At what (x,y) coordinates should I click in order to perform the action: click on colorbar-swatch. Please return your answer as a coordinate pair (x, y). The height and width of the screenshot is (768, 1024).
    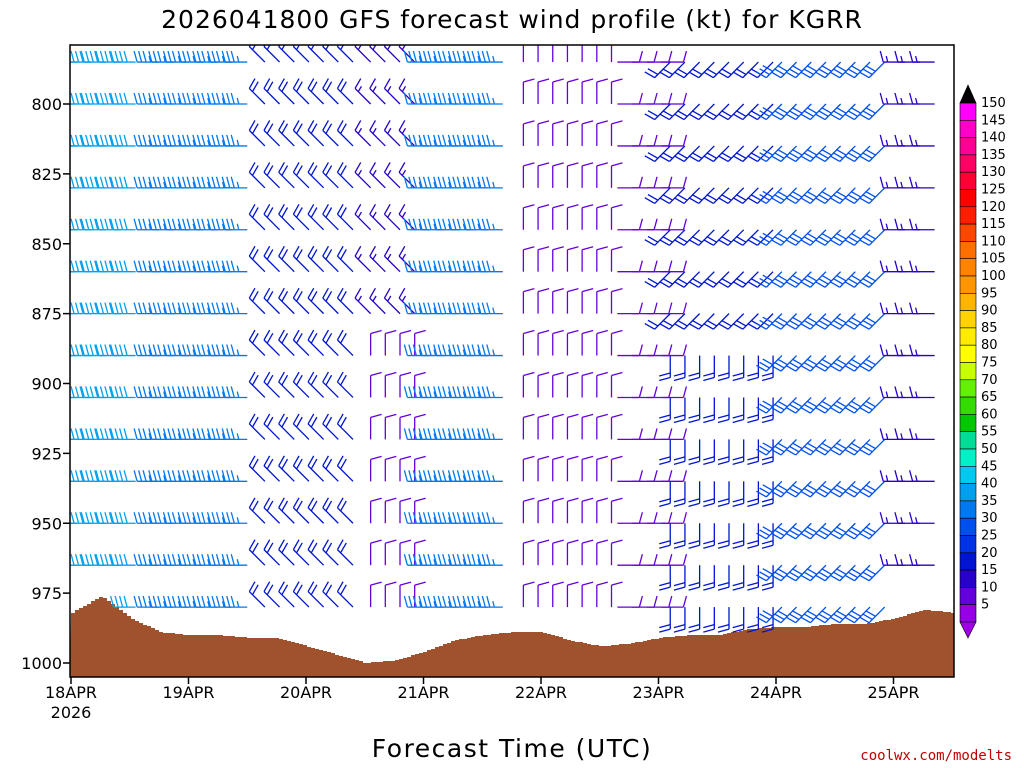
    Looking at the image, I should click on (968, 613).